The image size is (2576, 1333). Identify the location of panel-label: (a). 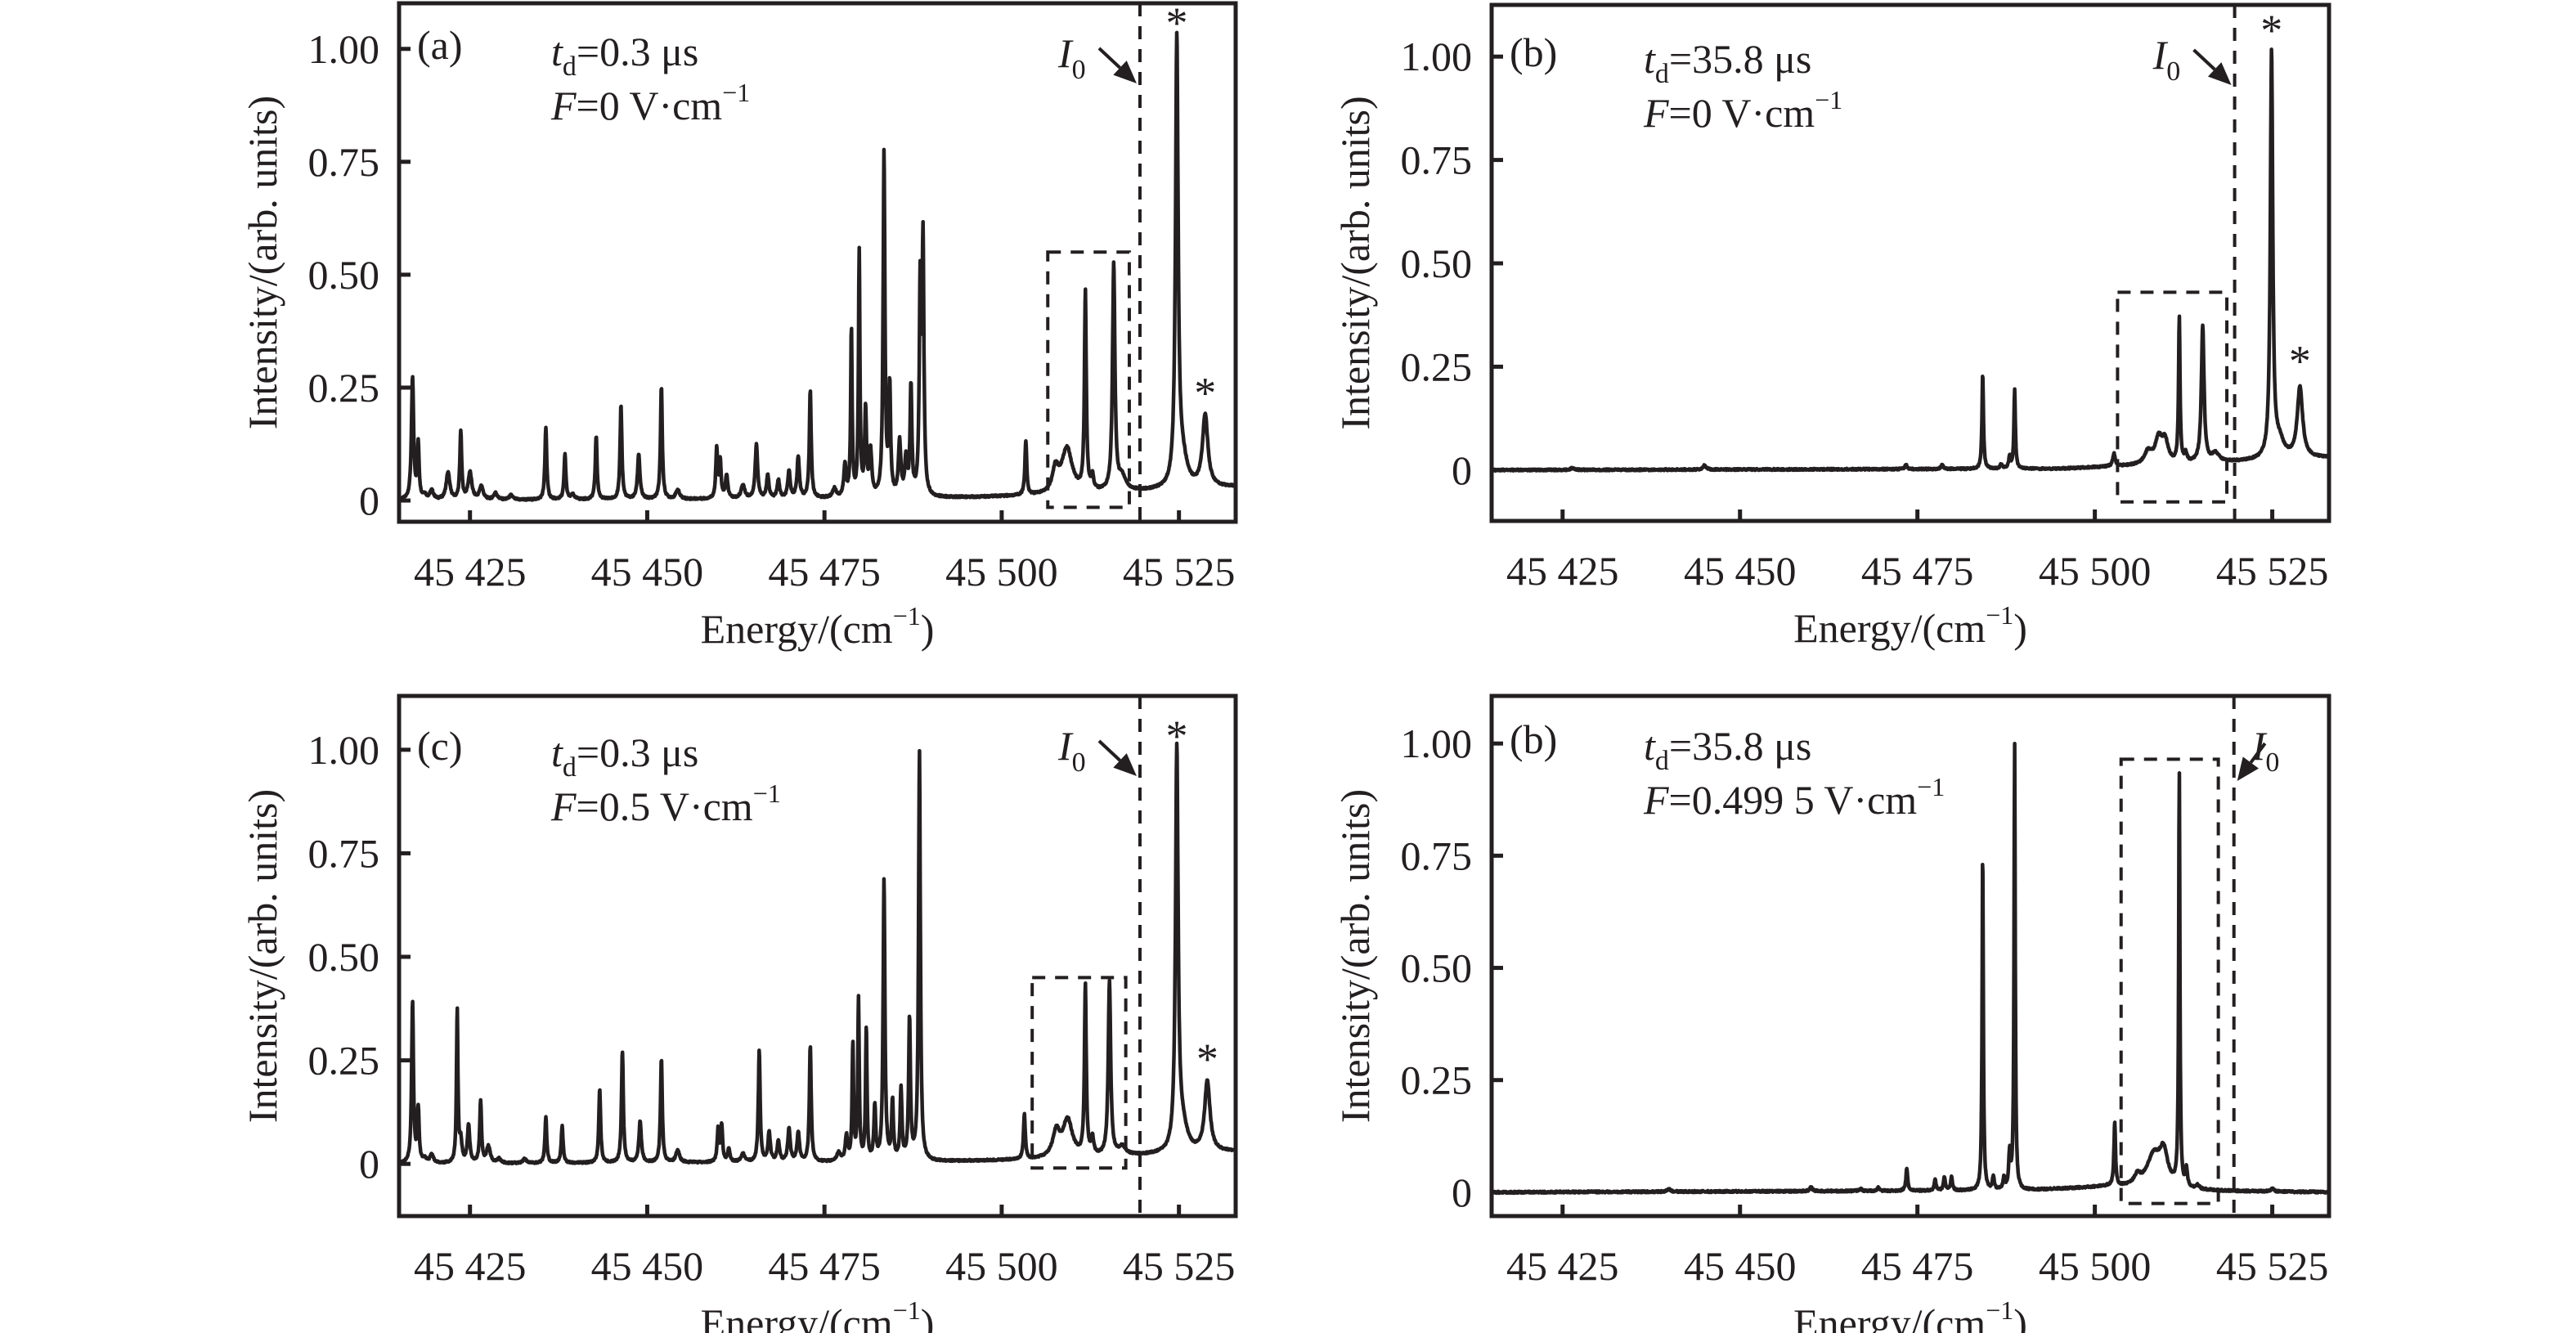
(440, 45).